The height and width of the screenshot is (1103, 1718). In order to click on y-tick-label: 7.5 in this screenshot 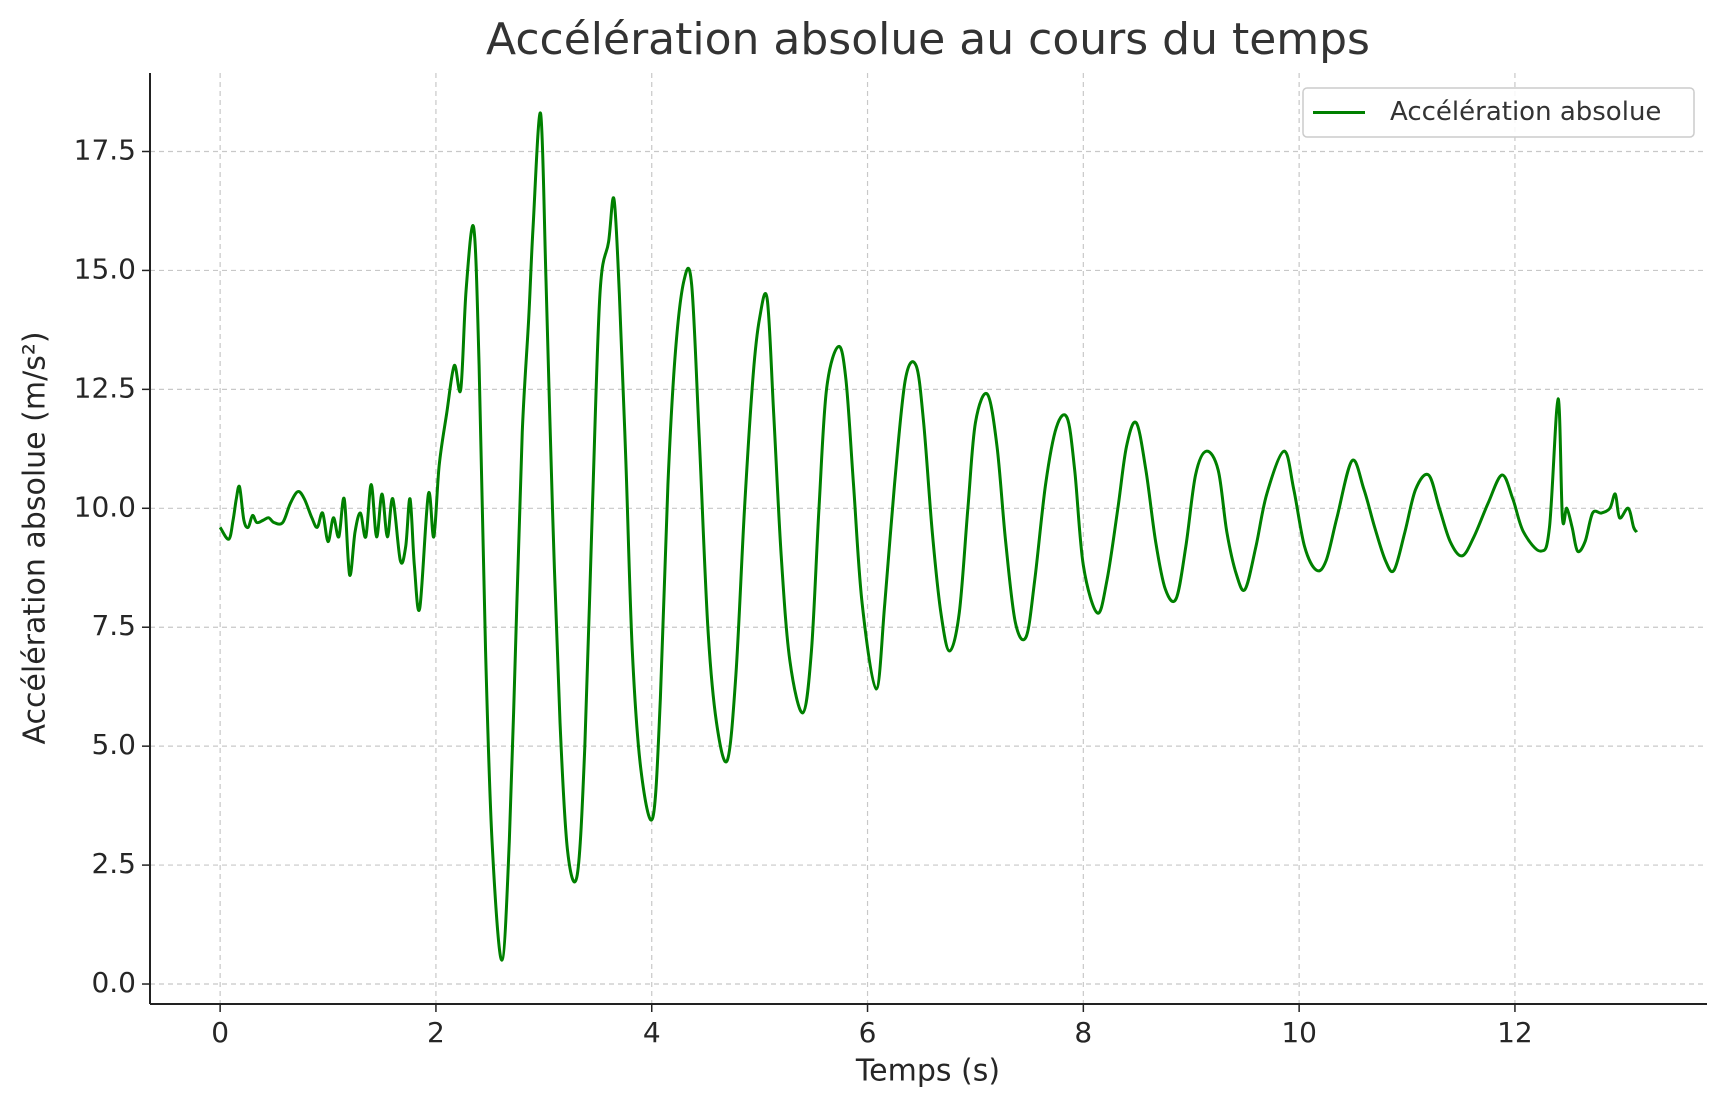, I will do `click(113, 625)`.